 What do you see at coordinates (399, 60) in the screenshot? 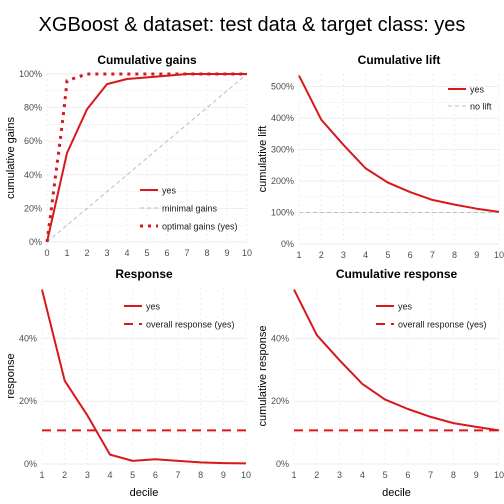
I see `panel-title: Cumulative lift` at bounding box center [399, 60].